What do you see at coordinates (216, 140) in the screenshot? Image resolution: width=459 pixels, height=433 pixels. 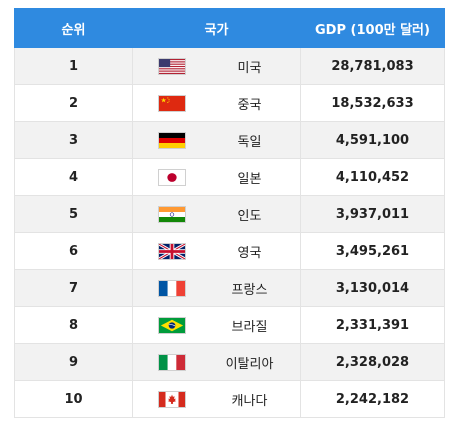 I see `country-cell: 독일` at bounding box center [216, 140].